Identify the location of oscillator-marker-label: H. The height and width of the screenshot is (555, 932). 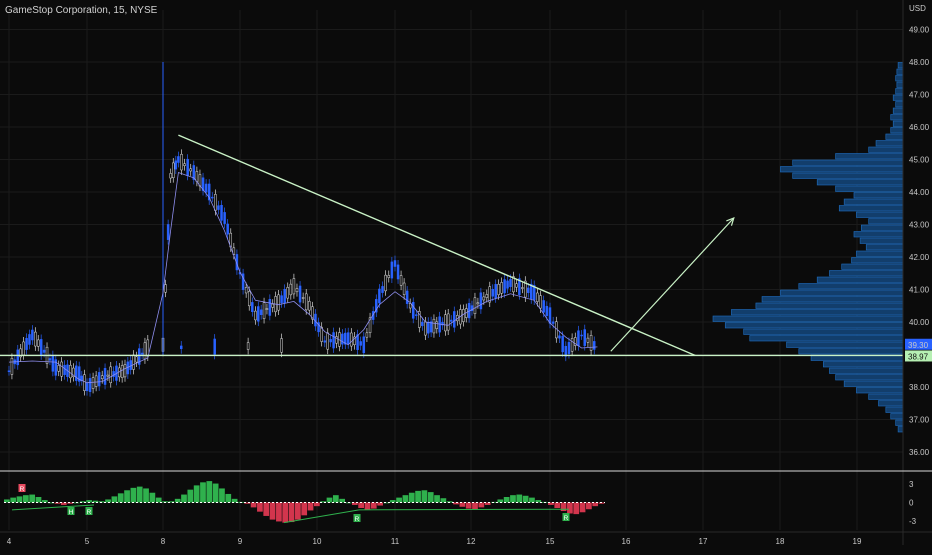
(71, 512).